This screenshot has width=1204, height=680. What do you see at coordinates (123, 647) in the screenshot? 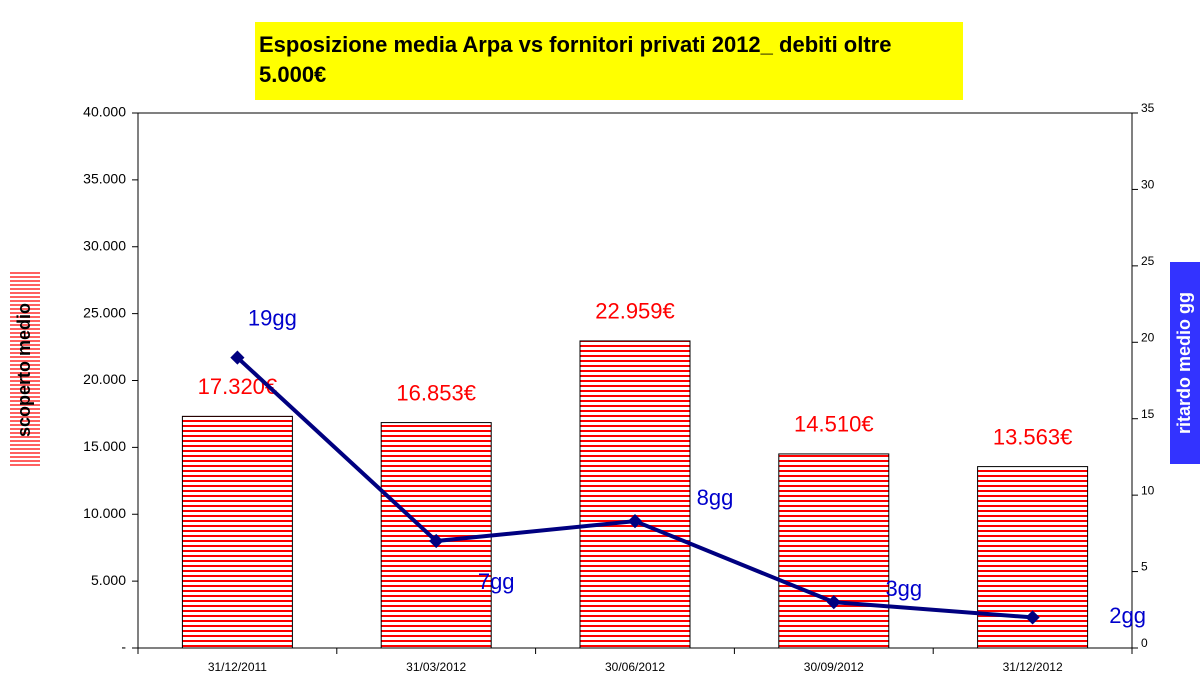
I see `y-tick-label: -` at bounding box center [123, 647].